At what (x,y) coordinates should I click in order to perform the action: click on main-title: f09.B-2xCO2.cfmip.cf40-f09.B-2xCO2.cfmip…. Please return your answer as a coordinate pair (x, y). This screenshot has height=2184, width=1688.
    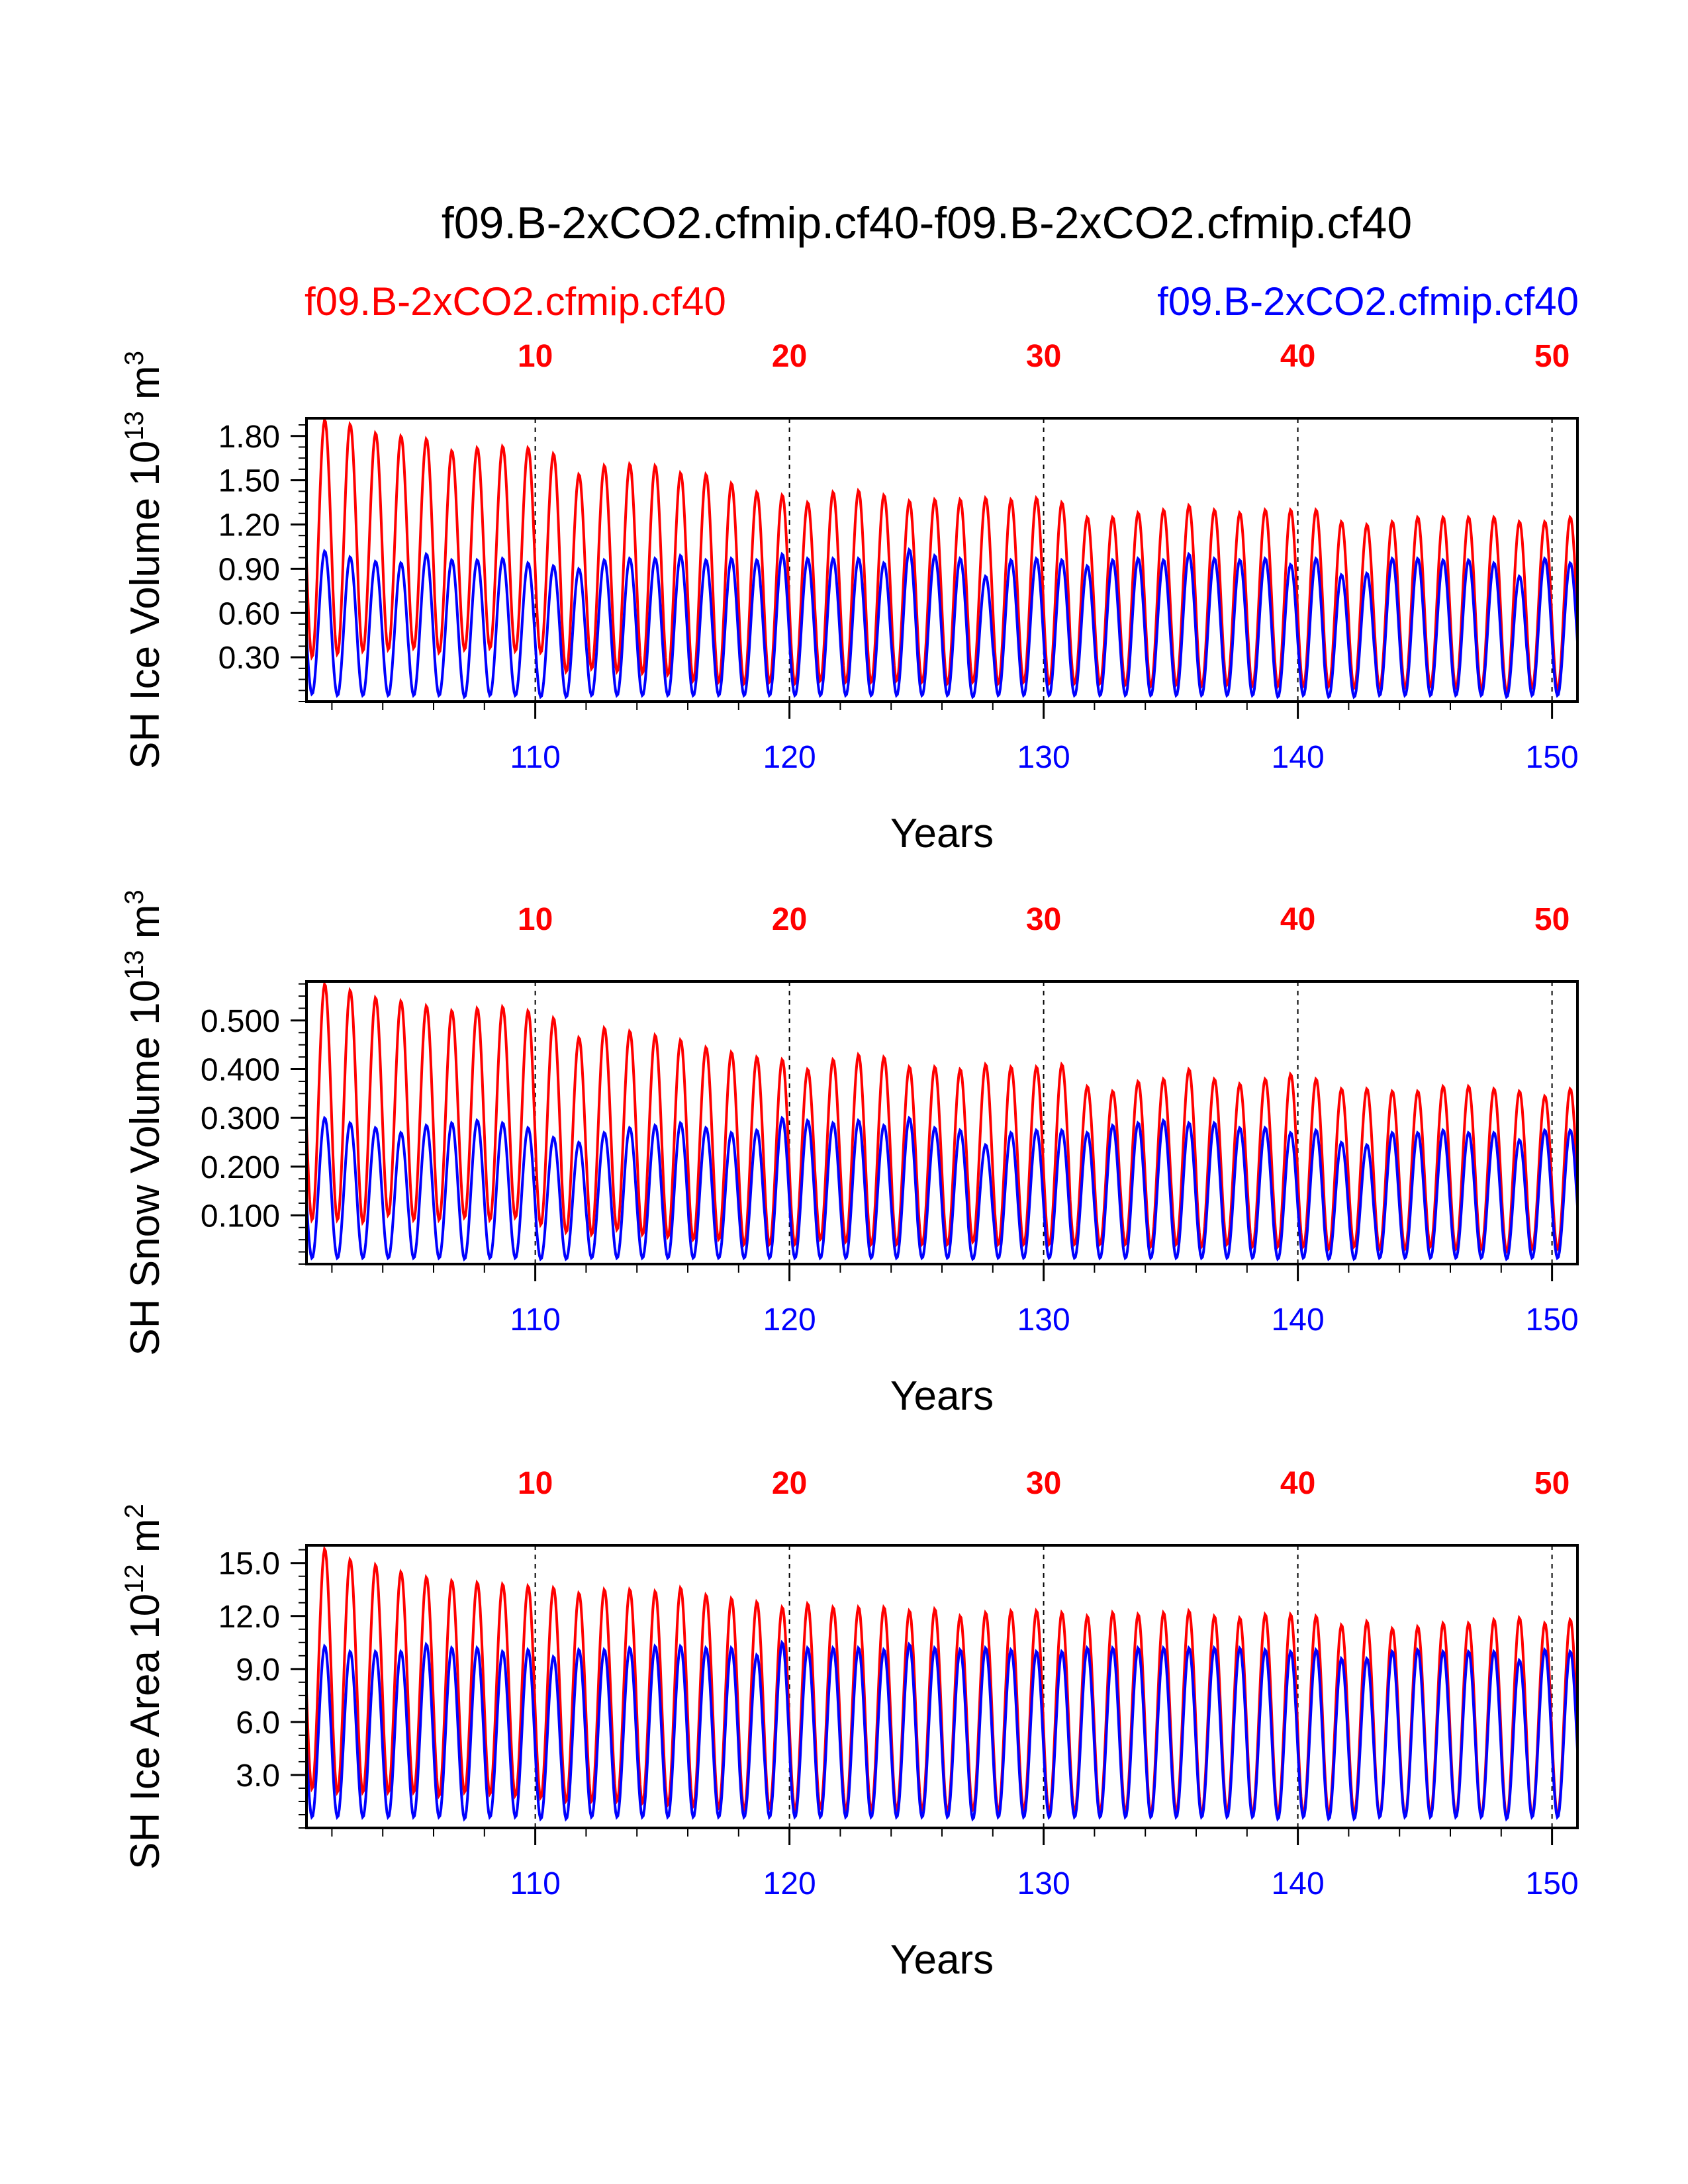
    Looking at the image, I should click on (927, 223).